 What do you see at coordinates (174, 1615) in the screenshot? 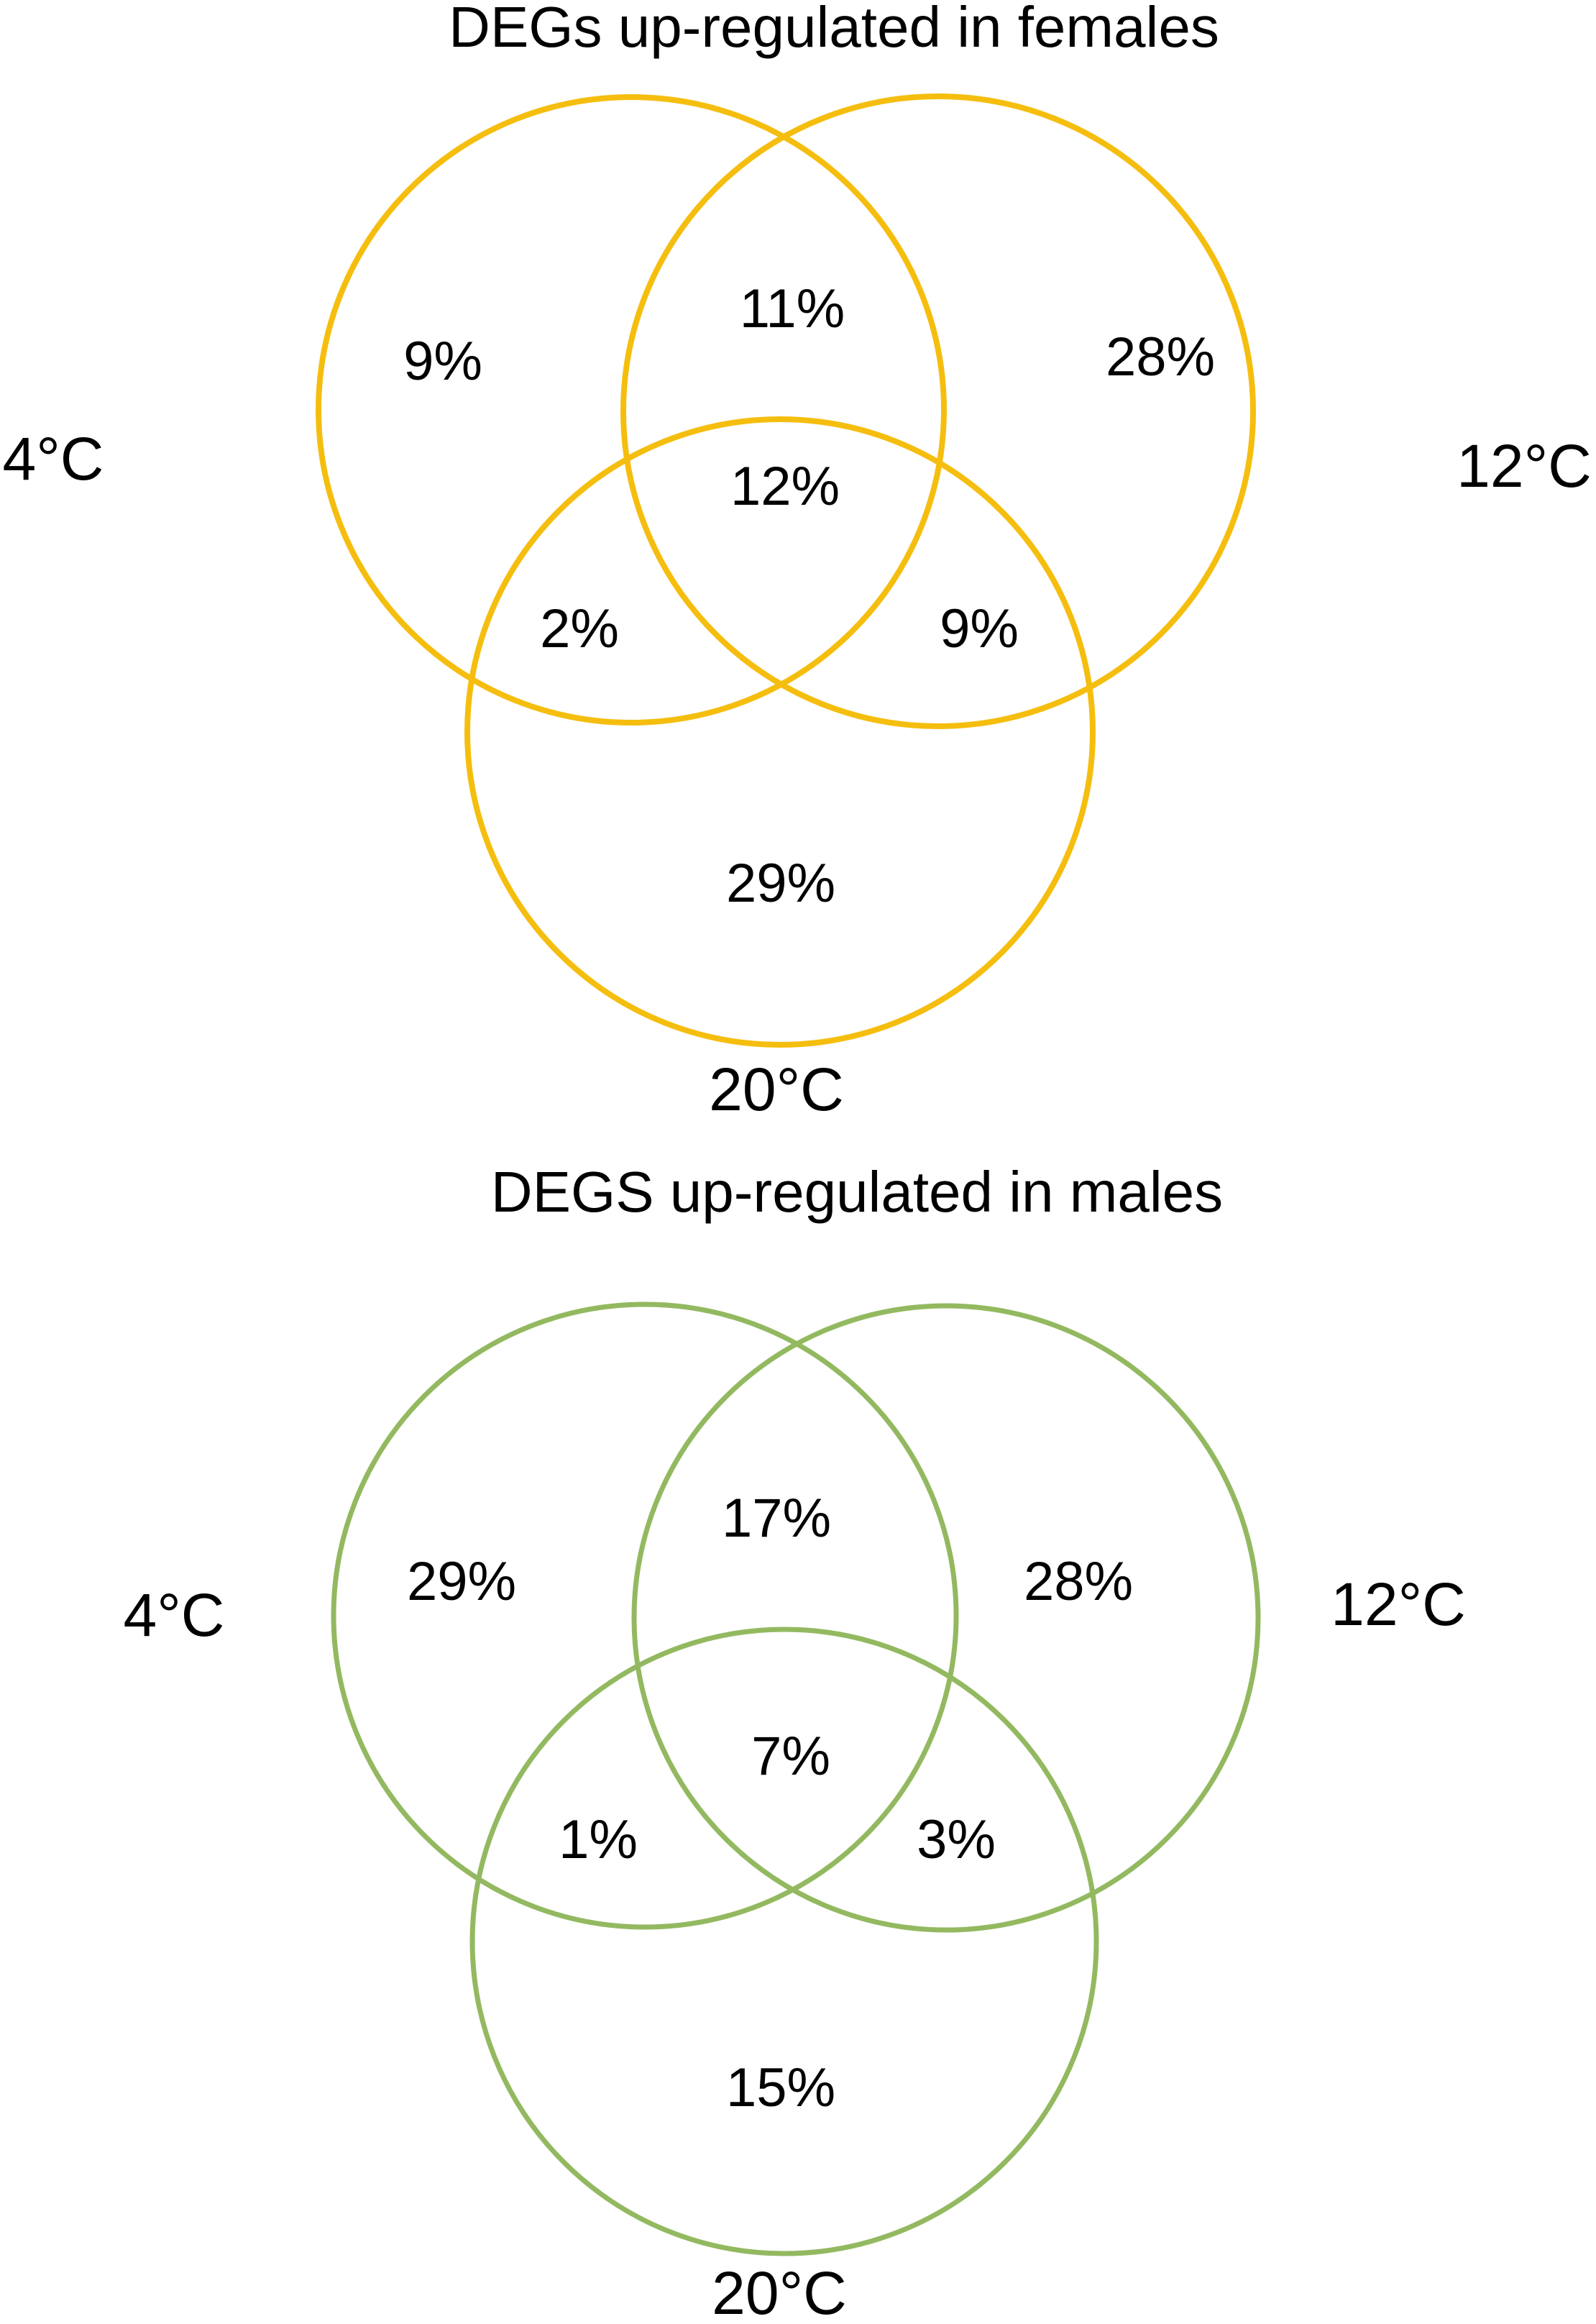
I see `males-label-4c: 4°C` at bounding box center [174, 1615].